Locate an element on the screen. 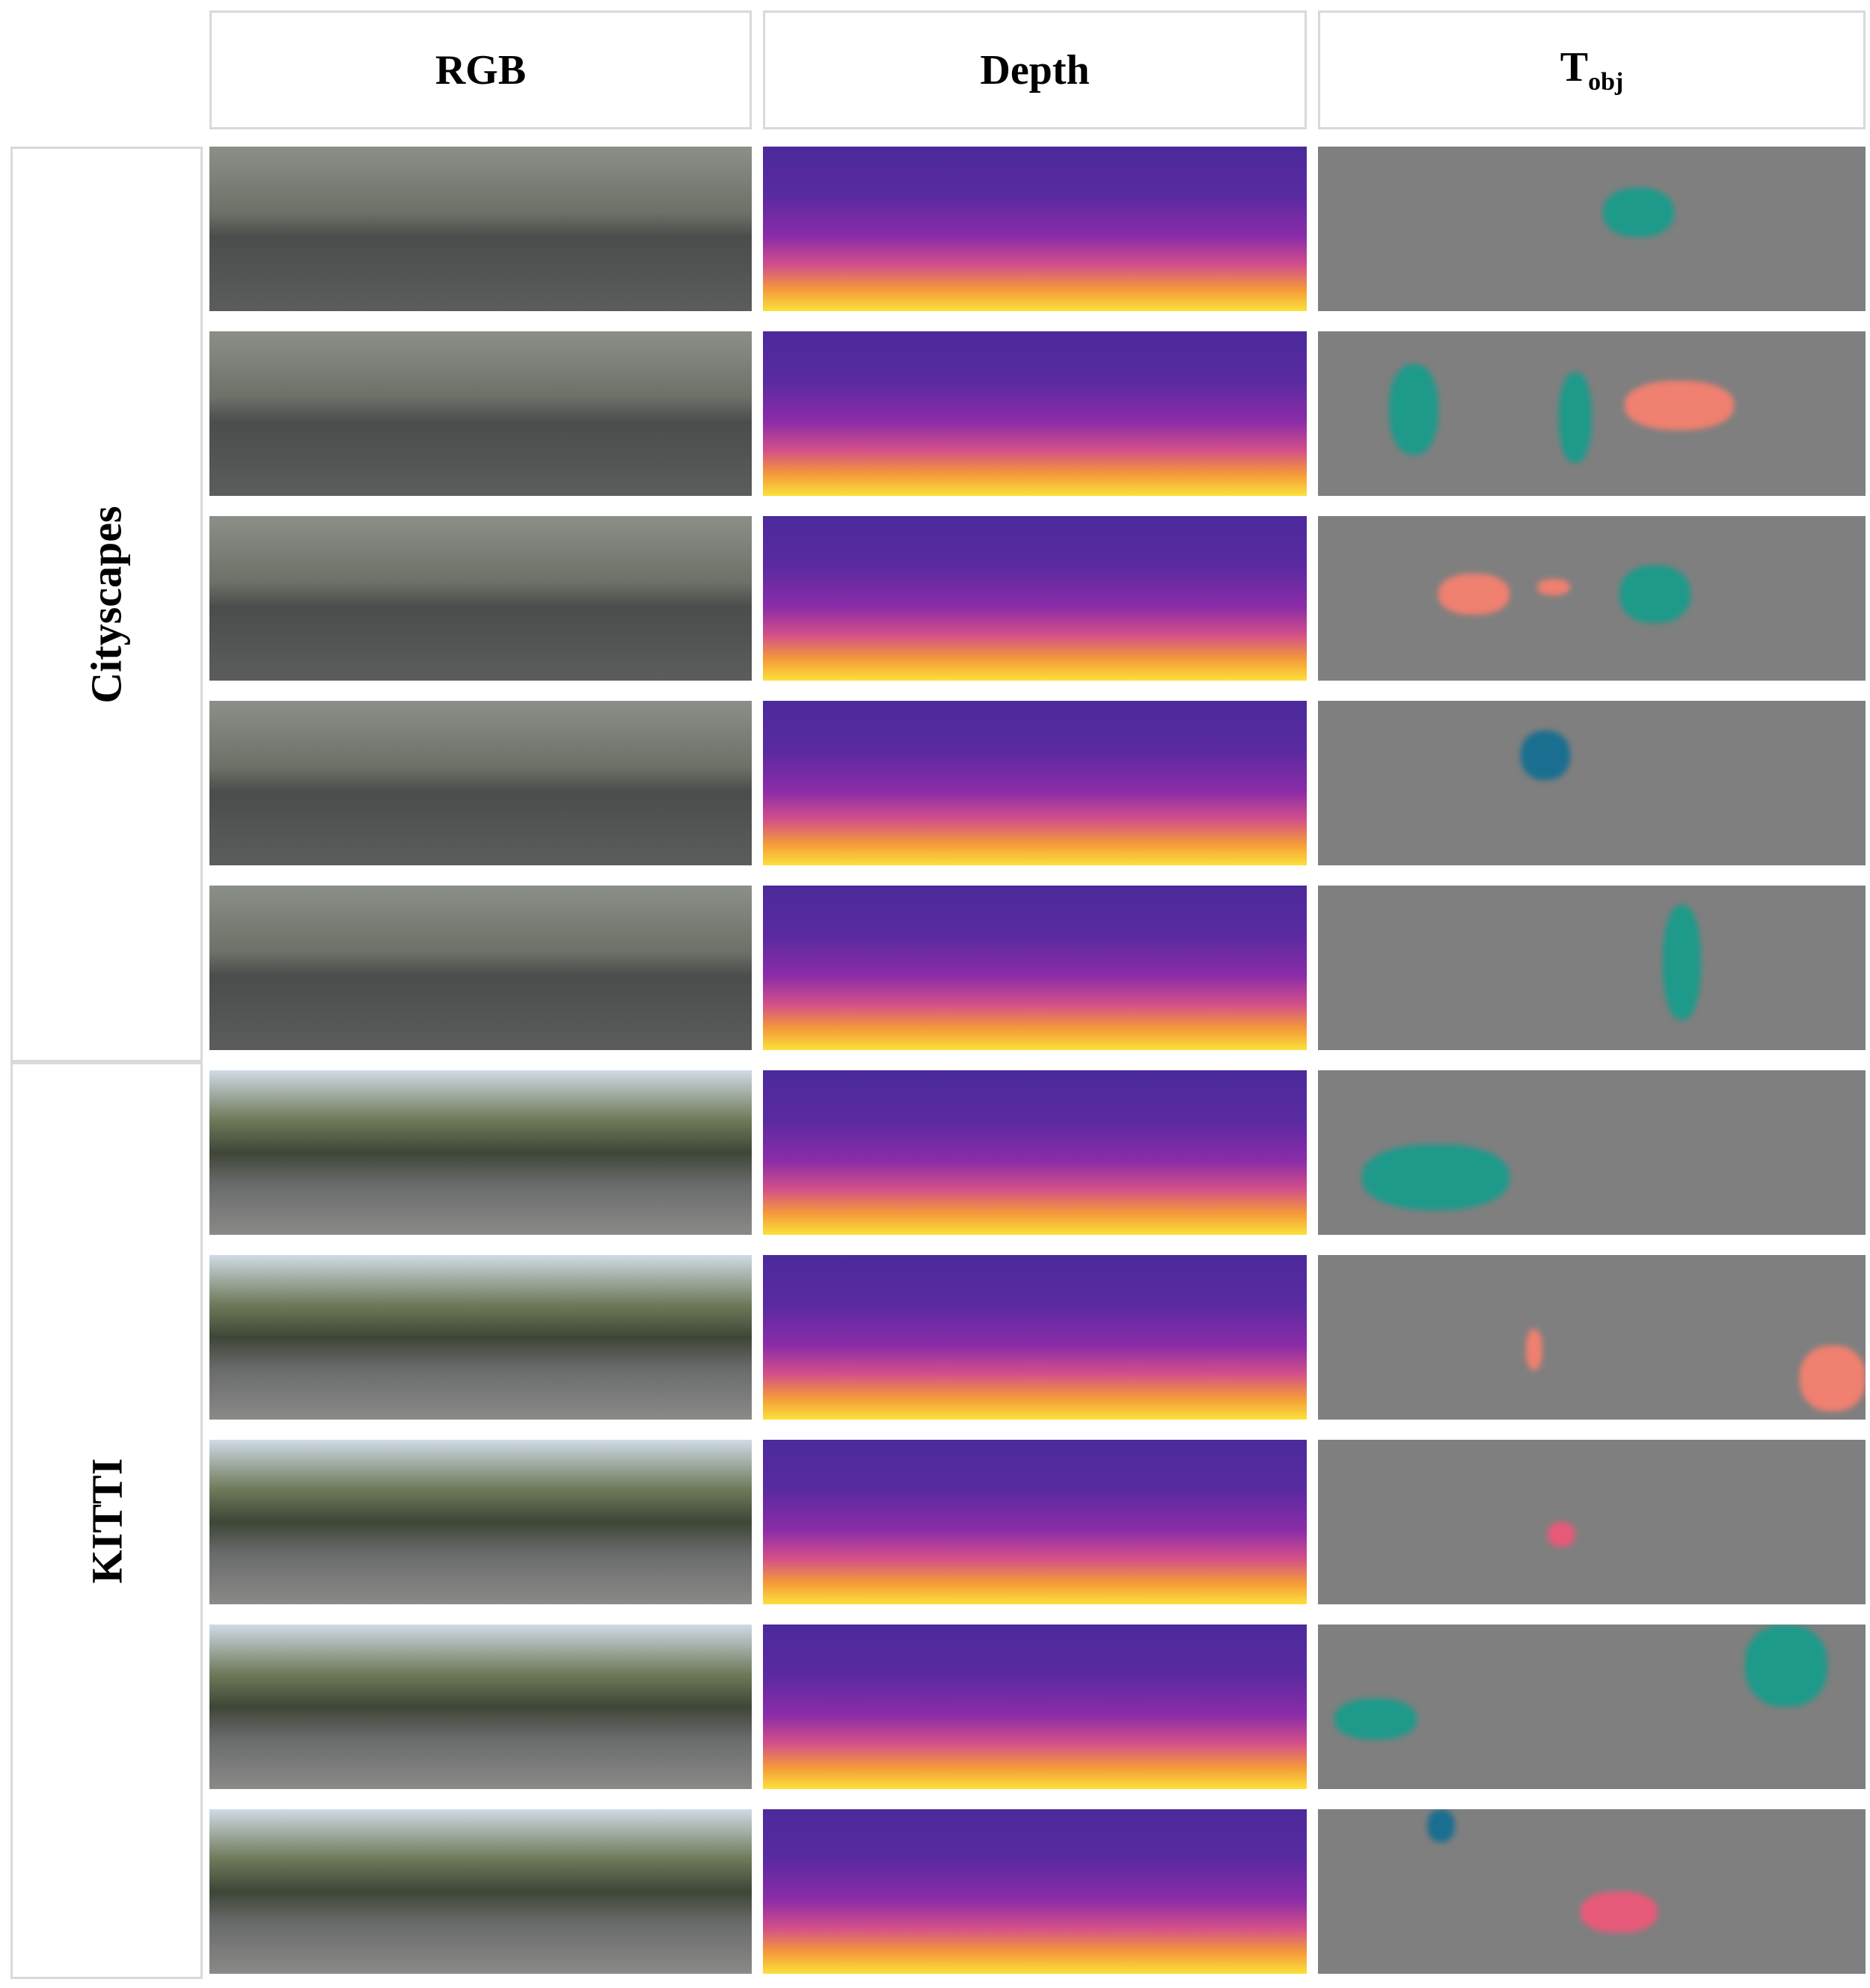 The image size is (1870, 1988). dataset-text: KITTI is located at coordinates (106, 1520).